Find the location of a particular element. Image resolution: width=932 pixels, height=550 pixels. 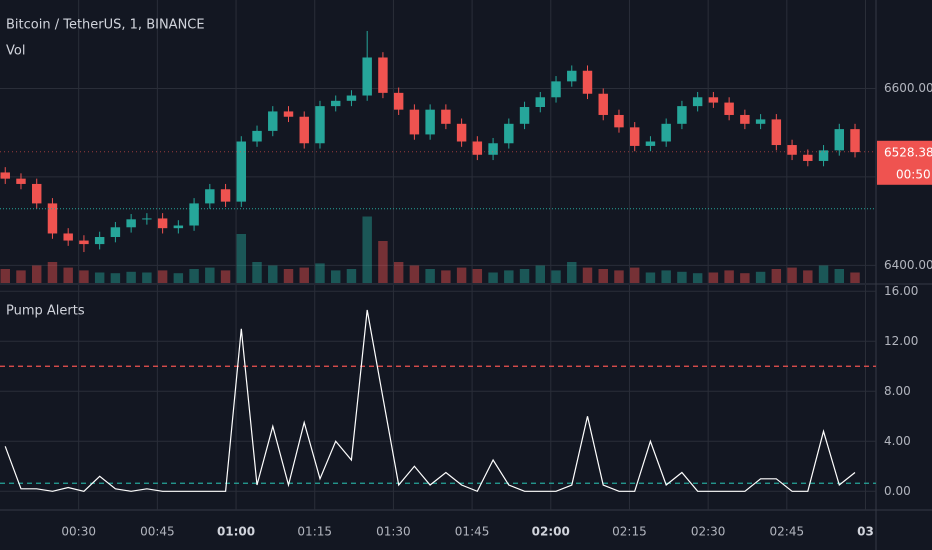

x-tick-label: 02:45 is located at coordinates (787, 532).